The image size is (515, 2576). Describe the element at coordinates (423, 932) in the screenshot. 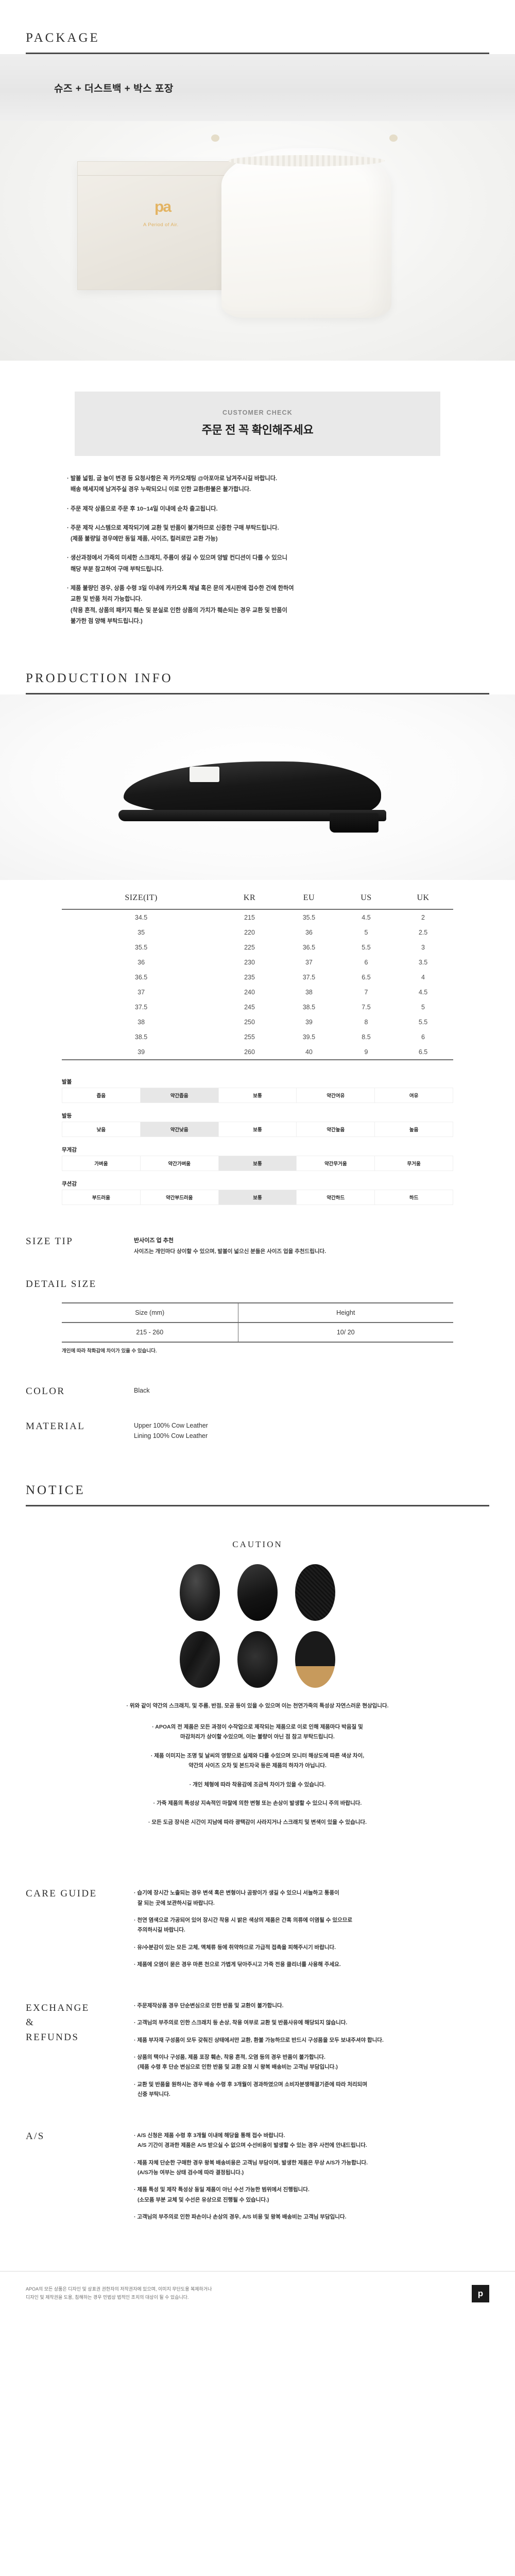

I see `cell: 2.5` at that location.